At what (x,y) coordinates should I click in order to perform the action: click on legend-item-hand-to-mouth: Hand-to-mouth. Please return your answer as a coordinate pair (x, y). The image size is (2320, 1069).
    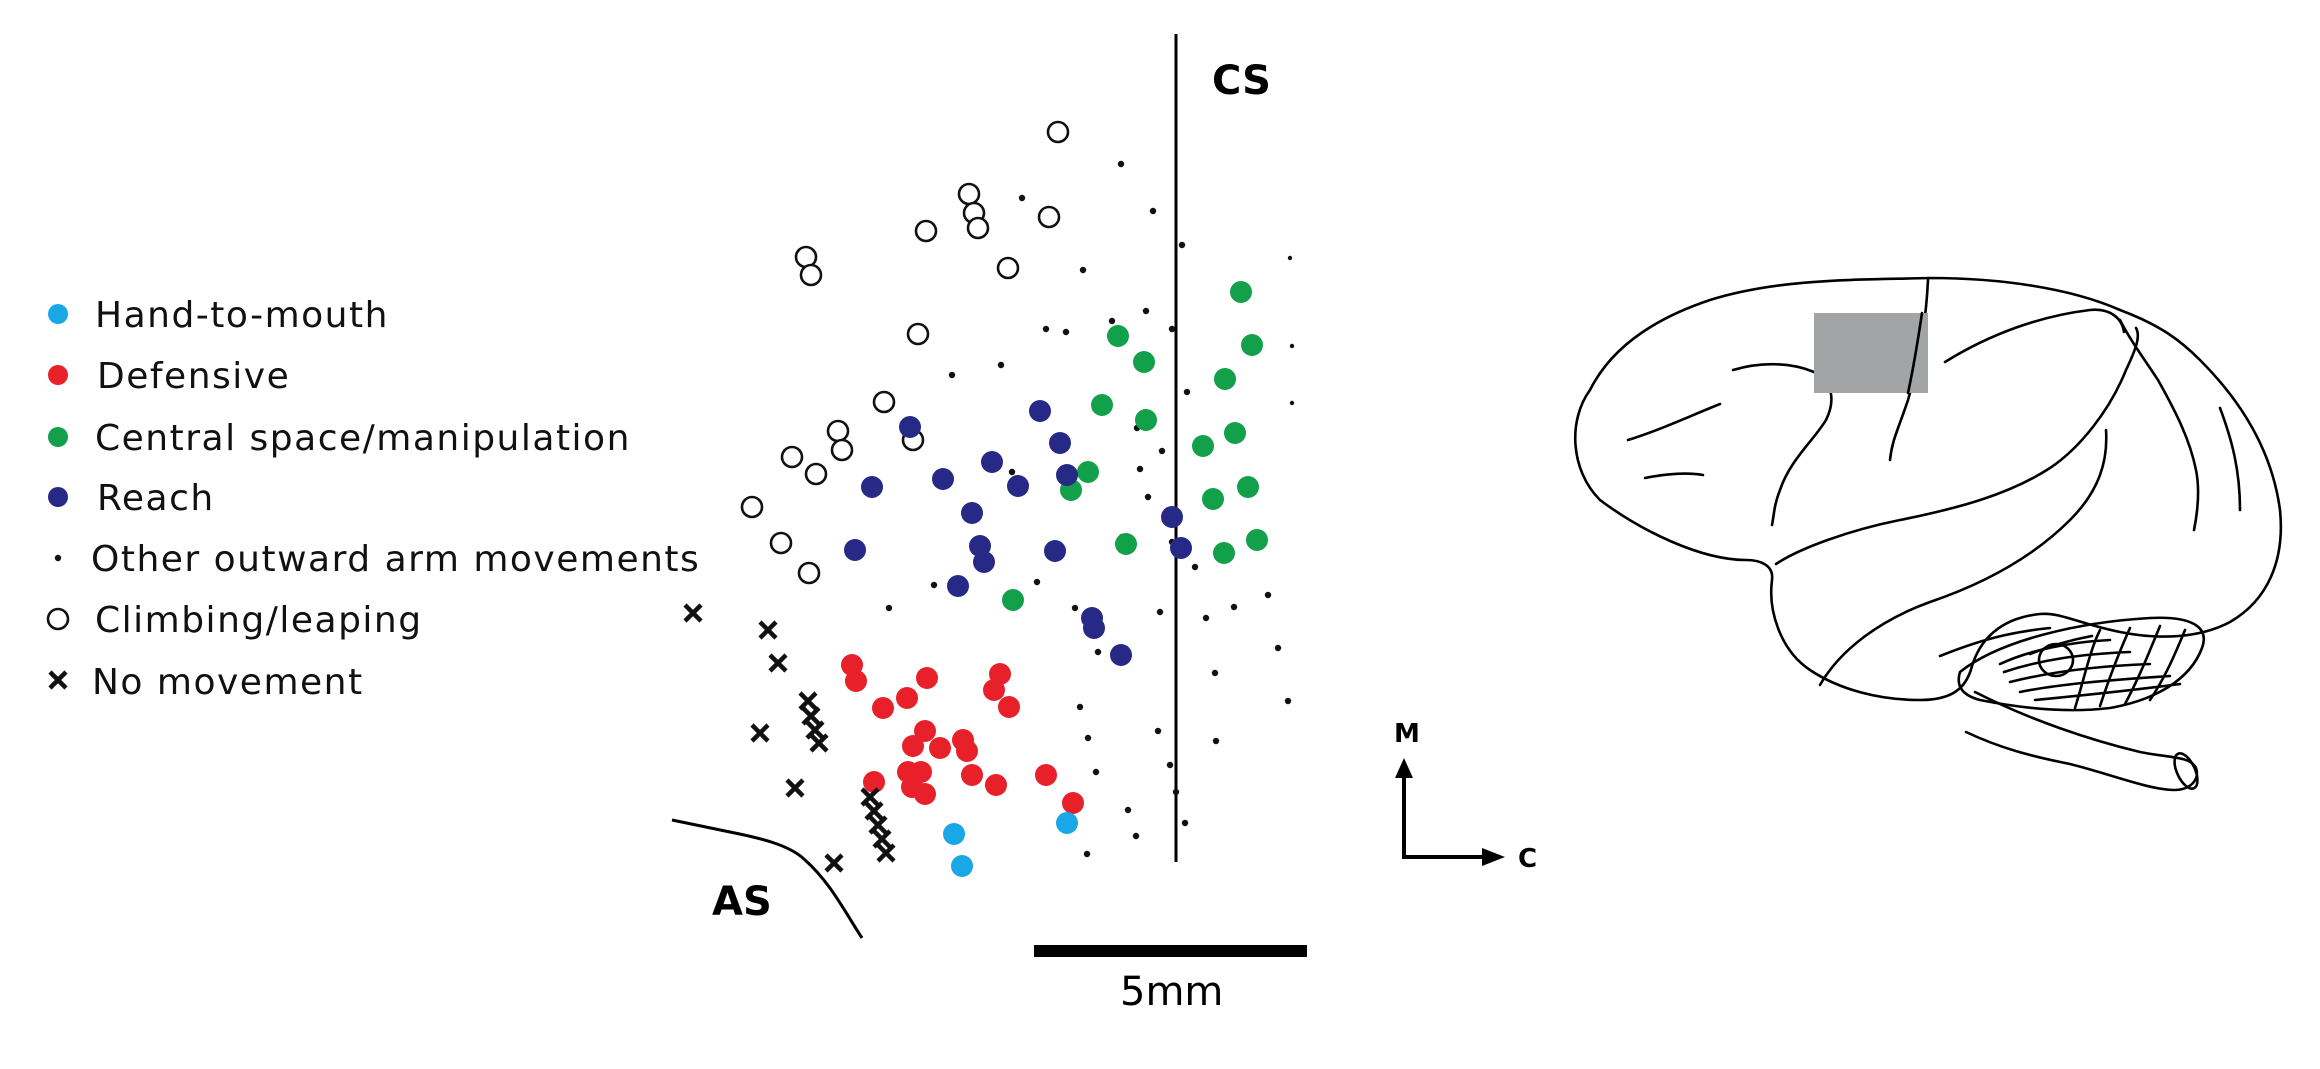
    Looking at the image, I should click on (217, 315).